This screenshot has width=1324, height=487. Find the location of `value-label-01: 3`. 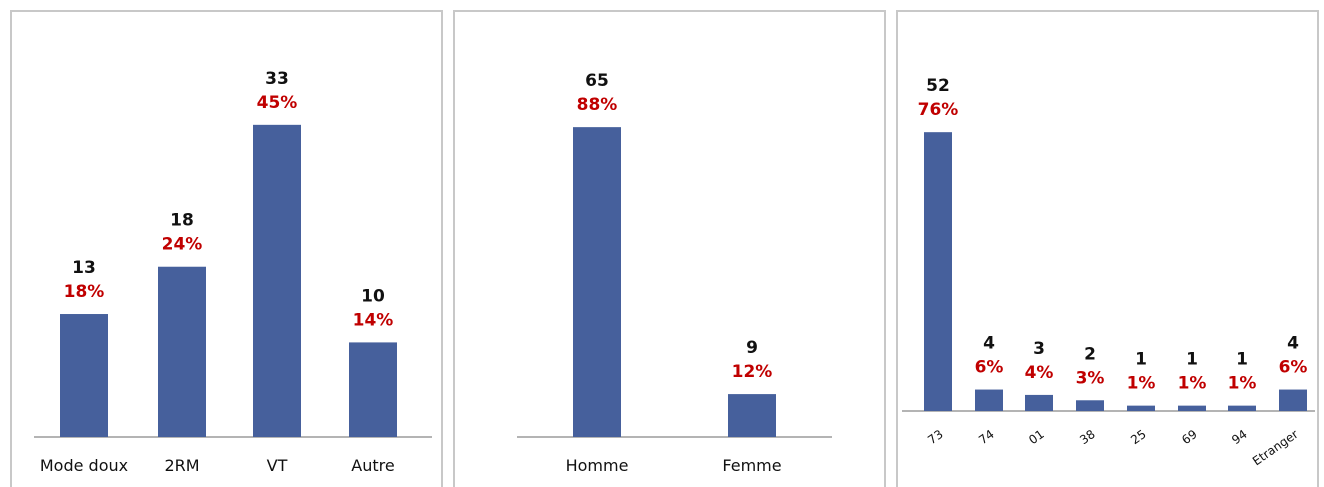

value-label-01: 3 is located at coordinates (1039, 349).